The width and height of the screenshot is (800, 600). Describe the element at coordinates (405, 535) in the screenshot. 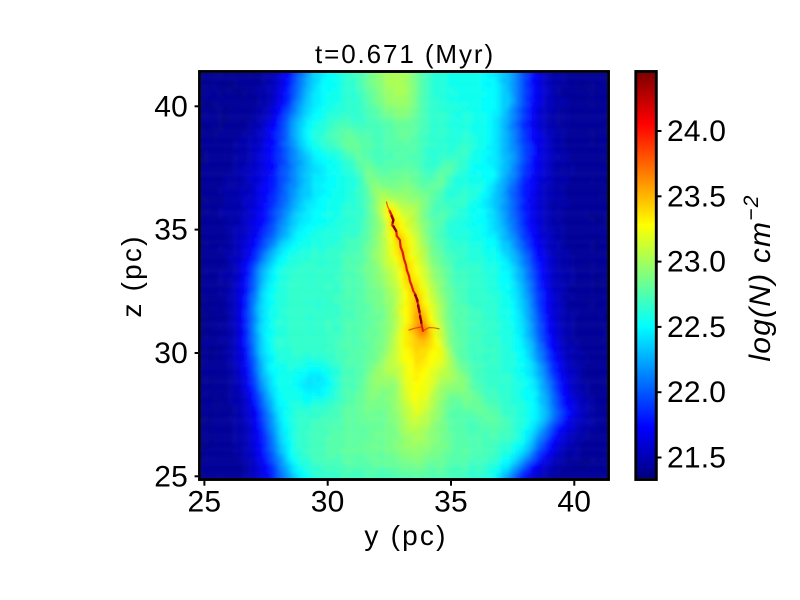

I see `svg-text: y (pc)` at that location.